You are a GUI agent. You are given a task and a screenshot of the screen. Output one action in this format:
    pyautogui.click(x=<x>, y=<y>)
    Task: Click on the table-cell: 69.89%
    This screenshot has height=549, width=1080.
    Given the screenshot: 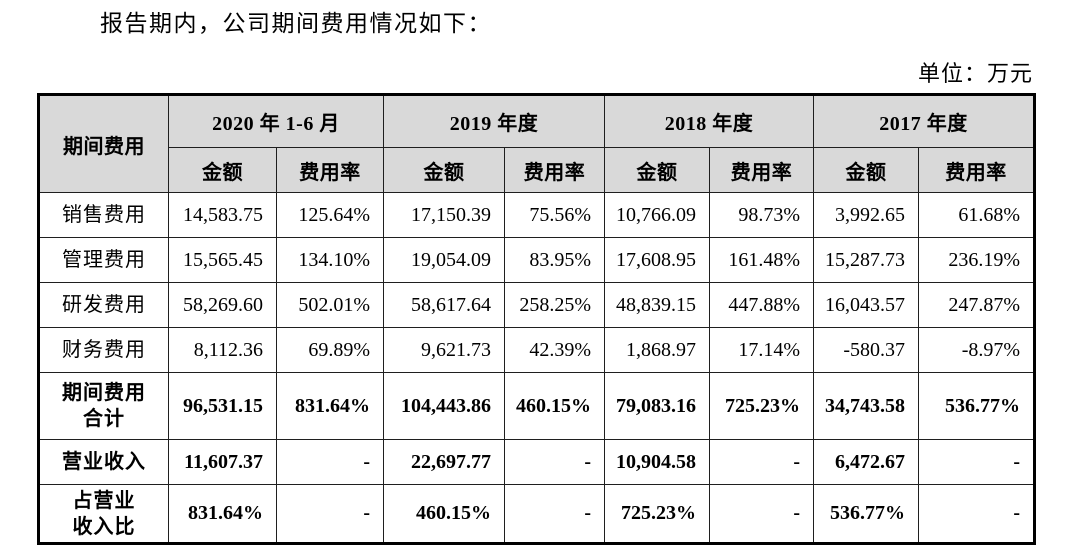 What is the action you would take?
    pyautogui.click(x=330, y=350)
    